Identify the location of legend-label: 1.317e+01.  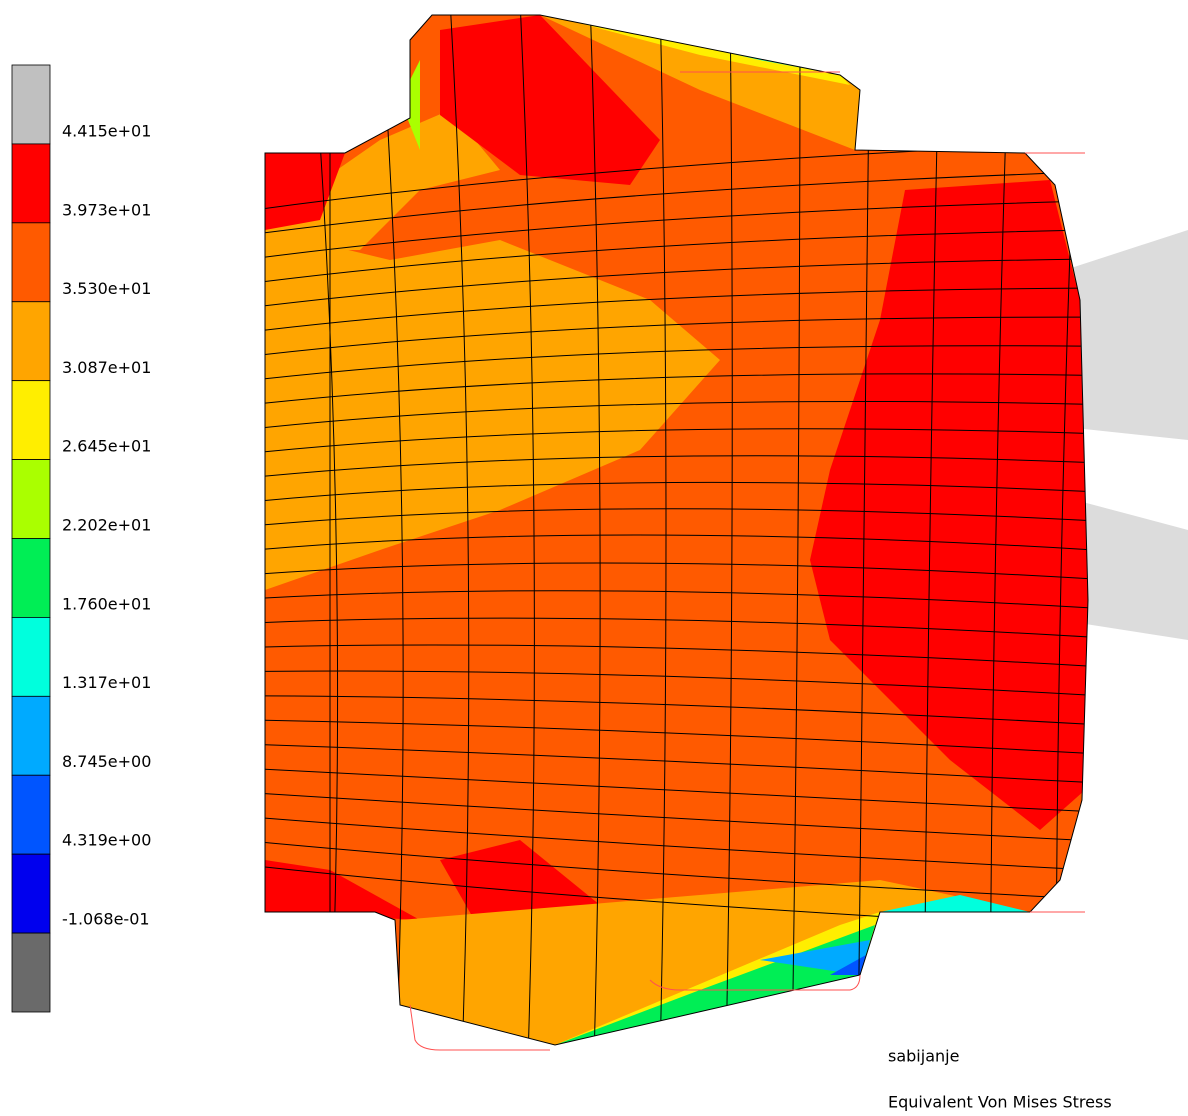
(106, 682).